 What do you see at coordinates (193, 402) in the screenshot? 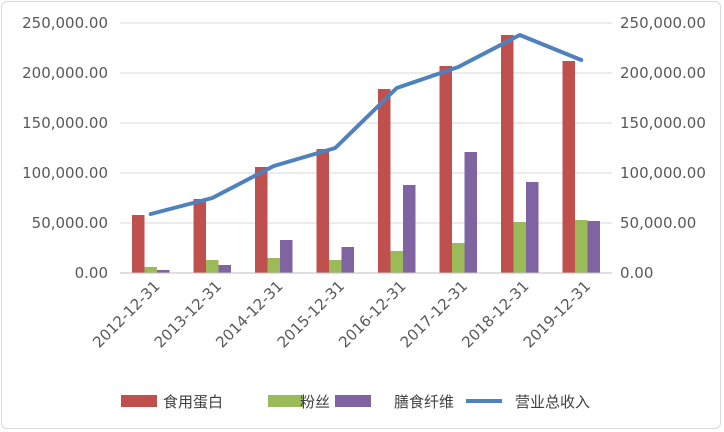
I see `legend-label: 食用蛋白` at bounding box center [193, 402].